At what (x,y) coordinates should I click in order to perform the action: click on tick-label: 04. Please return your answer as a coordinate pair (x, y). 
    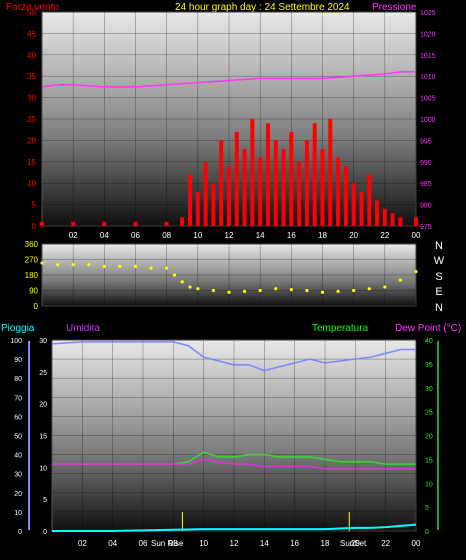
    Looking at the image, I should click on (104, 235).